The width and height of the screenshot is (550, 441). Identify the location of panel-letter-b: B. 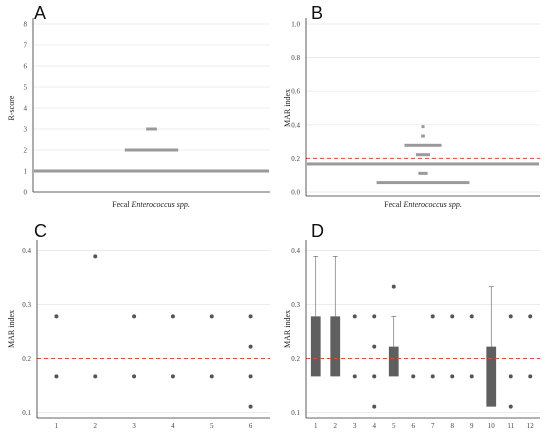
(317, 13).